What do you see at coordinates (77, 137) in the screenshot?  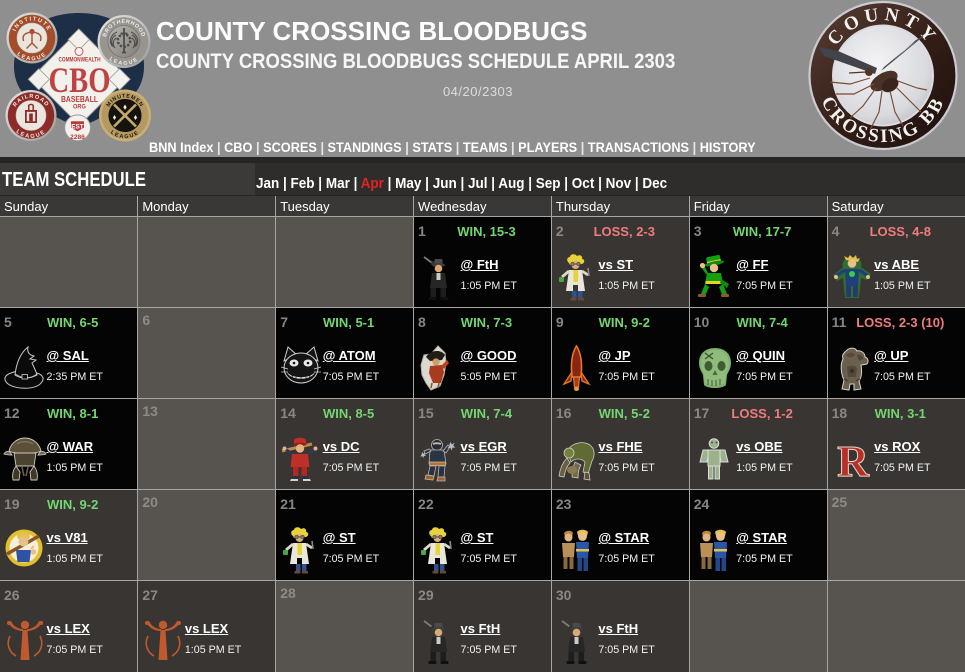 I see `svg-text: 2286` at bounding box center [77, 137].